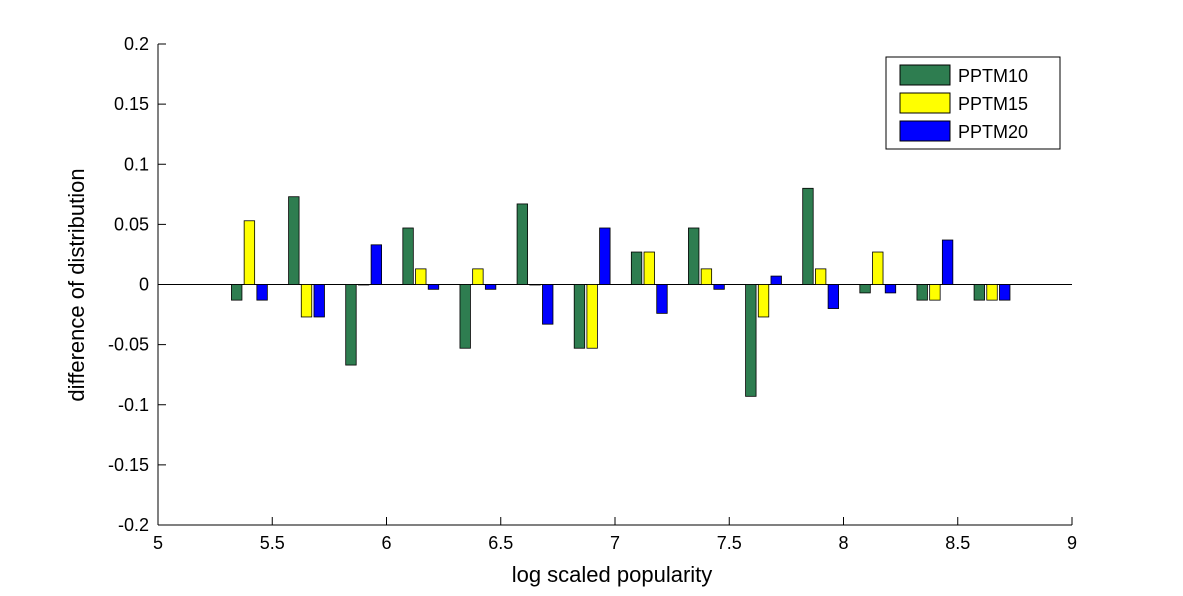  Describe the element at coordinates (144, 285) in the screenshot. I see `y-tick-label: 0` at that location.